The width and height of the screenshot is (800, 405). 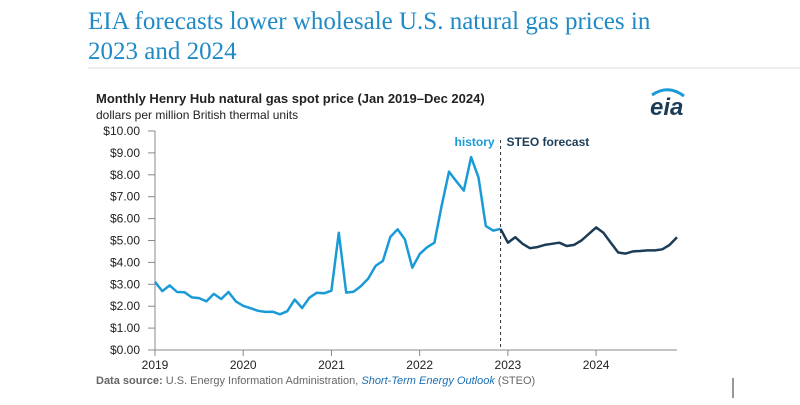 What do you see at coordinates (508, 365) in the screenshot?
I see `x-tick-label: 2023` at bounding box center [508, 365].